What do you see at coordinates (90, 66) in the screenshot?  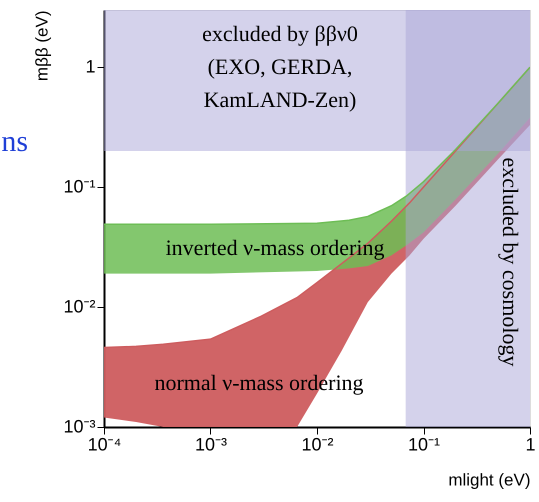 I see `y-tick-label: 1` at bounding box center [90, 66].